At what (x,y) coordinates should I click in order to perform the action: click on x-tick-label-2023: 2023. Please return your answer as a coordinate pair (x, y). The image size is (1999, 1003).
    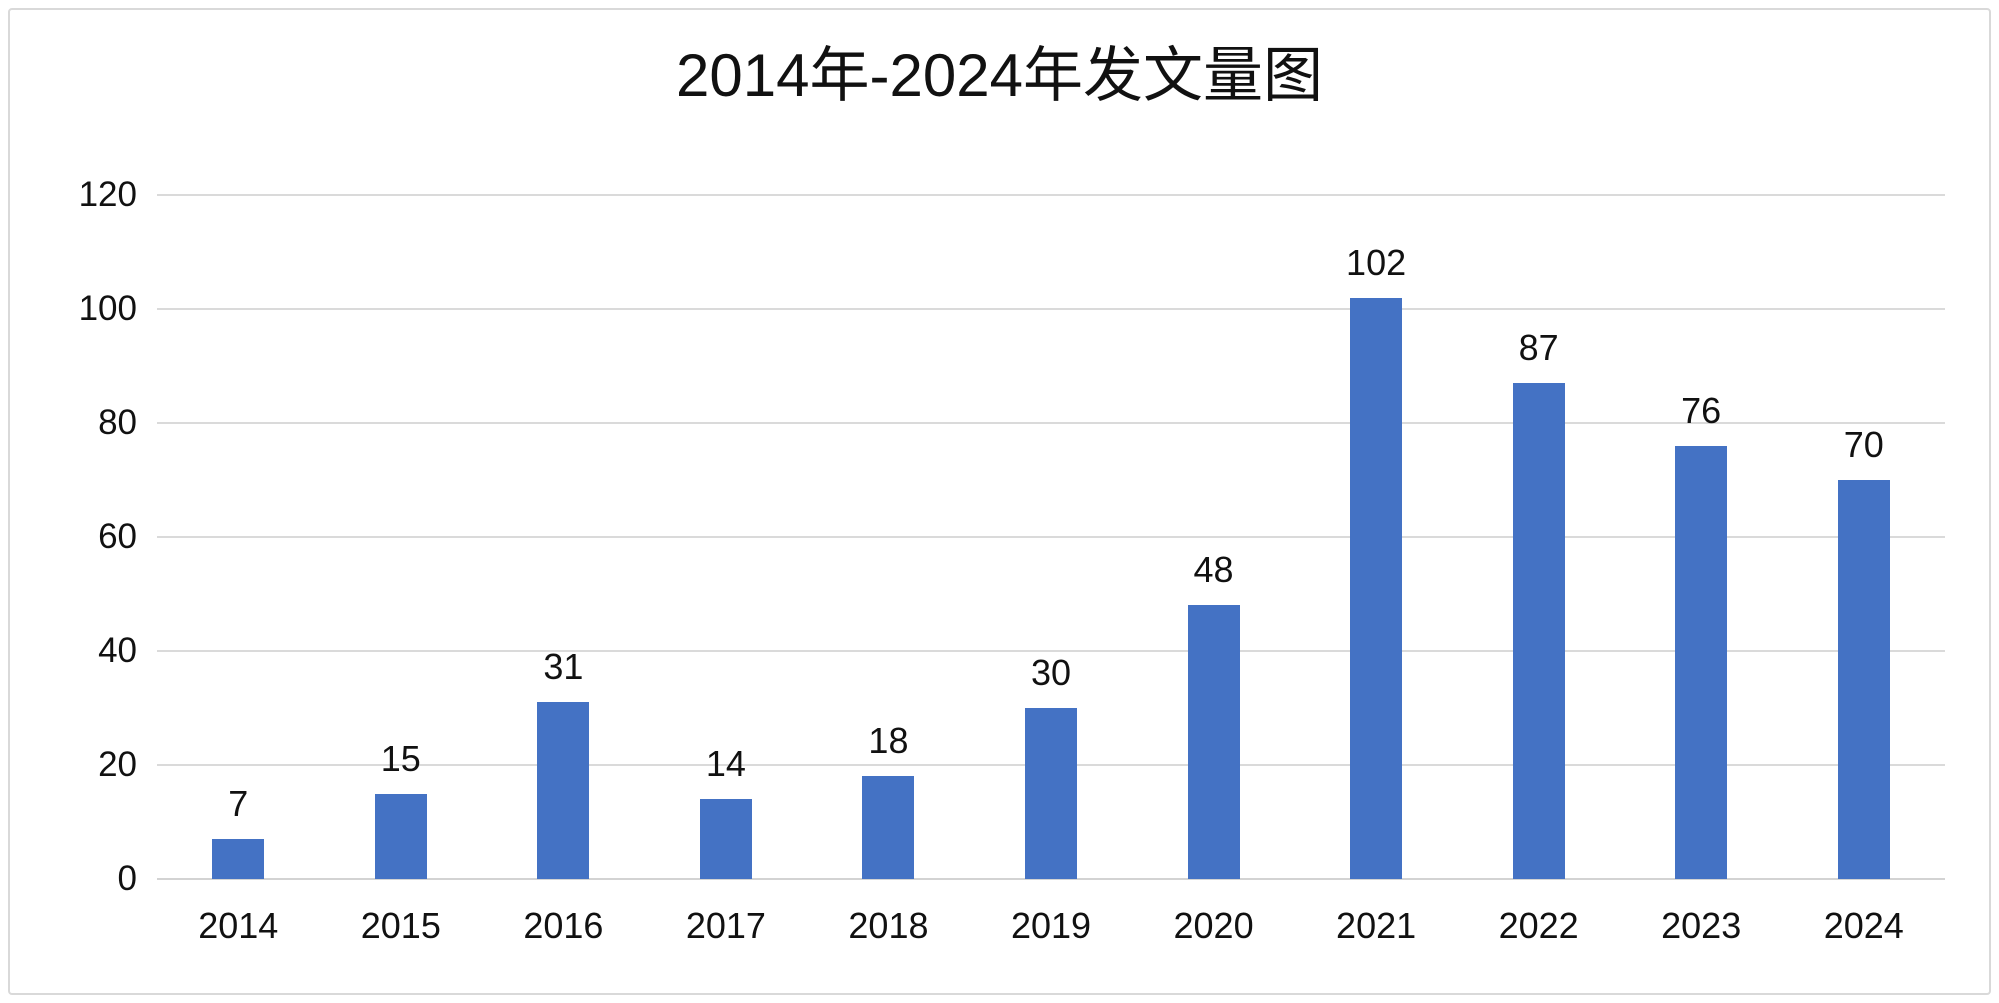
    Looking at the image, I should click on (1701, 925).